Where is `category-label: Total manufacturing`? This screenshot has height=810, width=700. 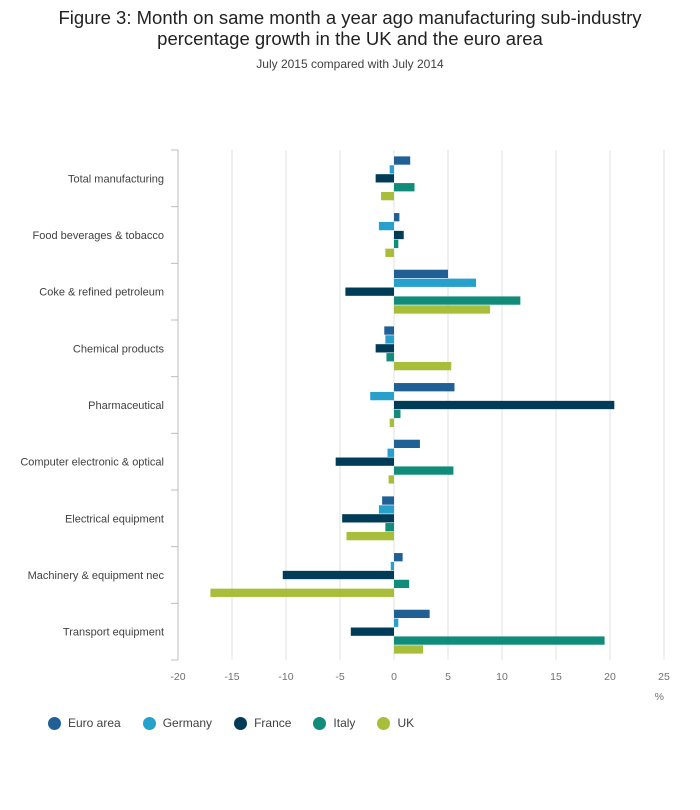
category-label: Total manufacturing is located at coordinates (116, 179).